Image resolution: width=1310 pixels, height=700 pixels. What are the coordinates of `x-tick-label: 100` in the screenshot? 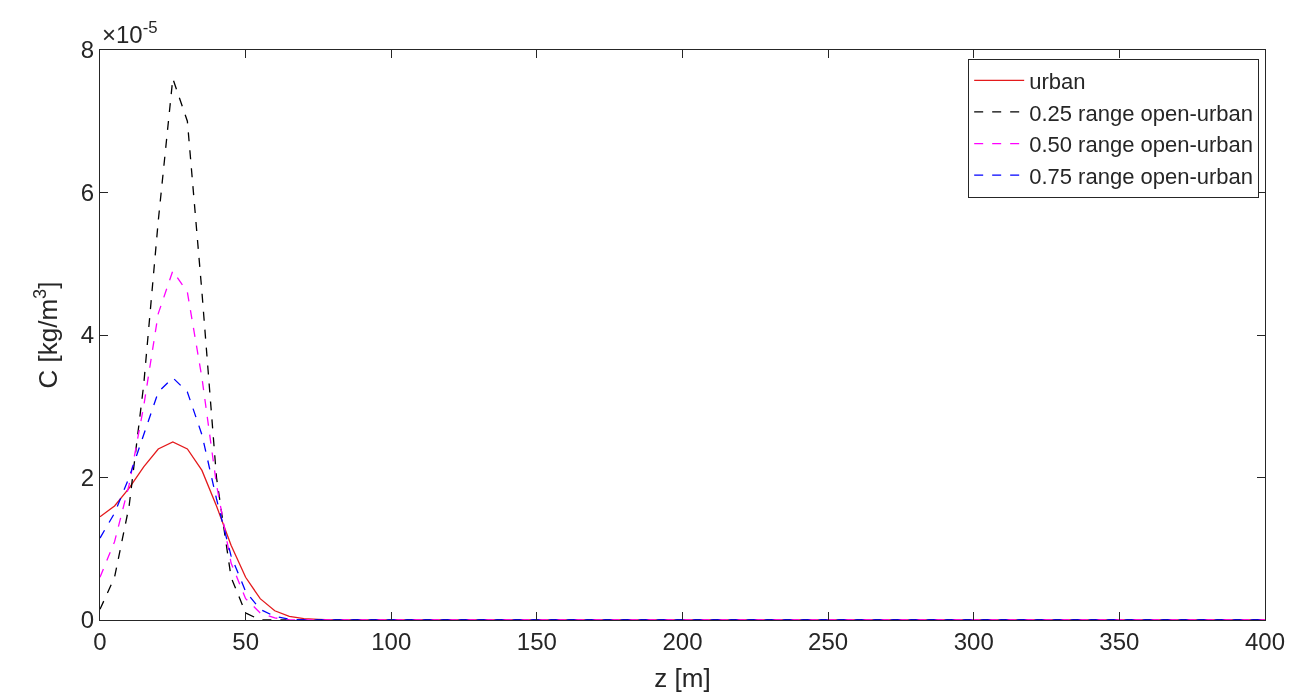 It's located at (391, 641).